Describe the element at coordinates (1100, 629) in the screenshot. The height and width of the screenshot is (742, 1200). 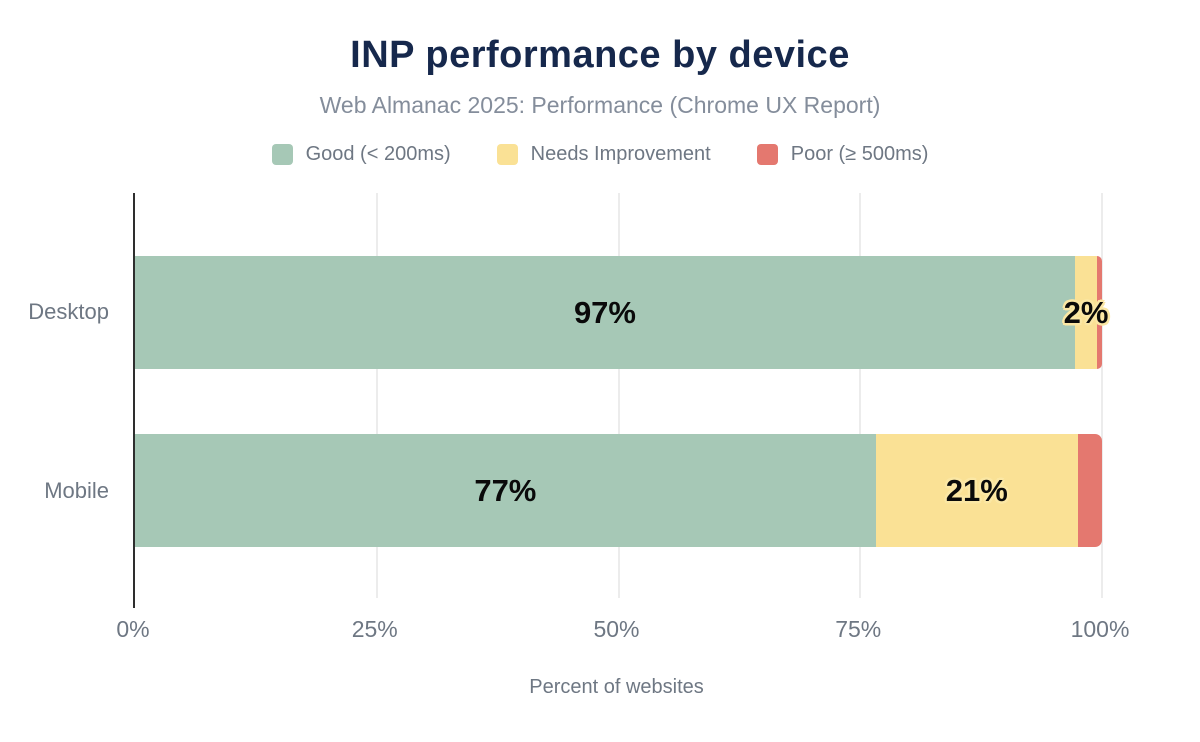
I see `x-tick-100: 100%` at that location.